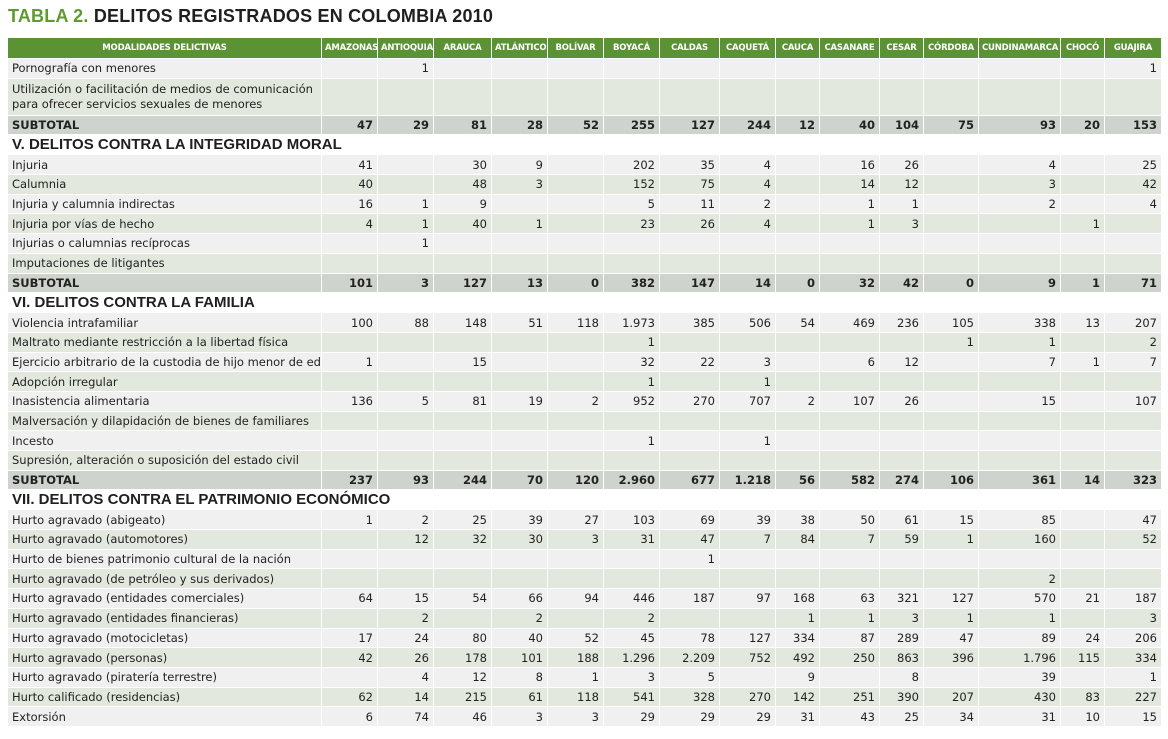  Describe the element at coordinates (519, 480) in the screenshot. I see `table-cell: 70` at that location.